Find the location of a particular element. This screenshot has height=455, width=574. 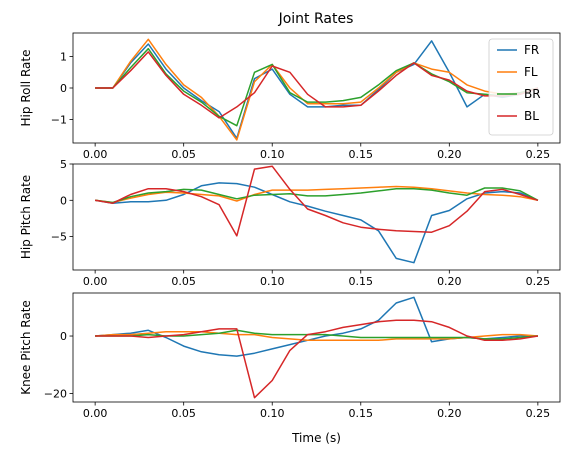

y-axis-label: Knee Pitch Rate is located at coordinates (26, 347).